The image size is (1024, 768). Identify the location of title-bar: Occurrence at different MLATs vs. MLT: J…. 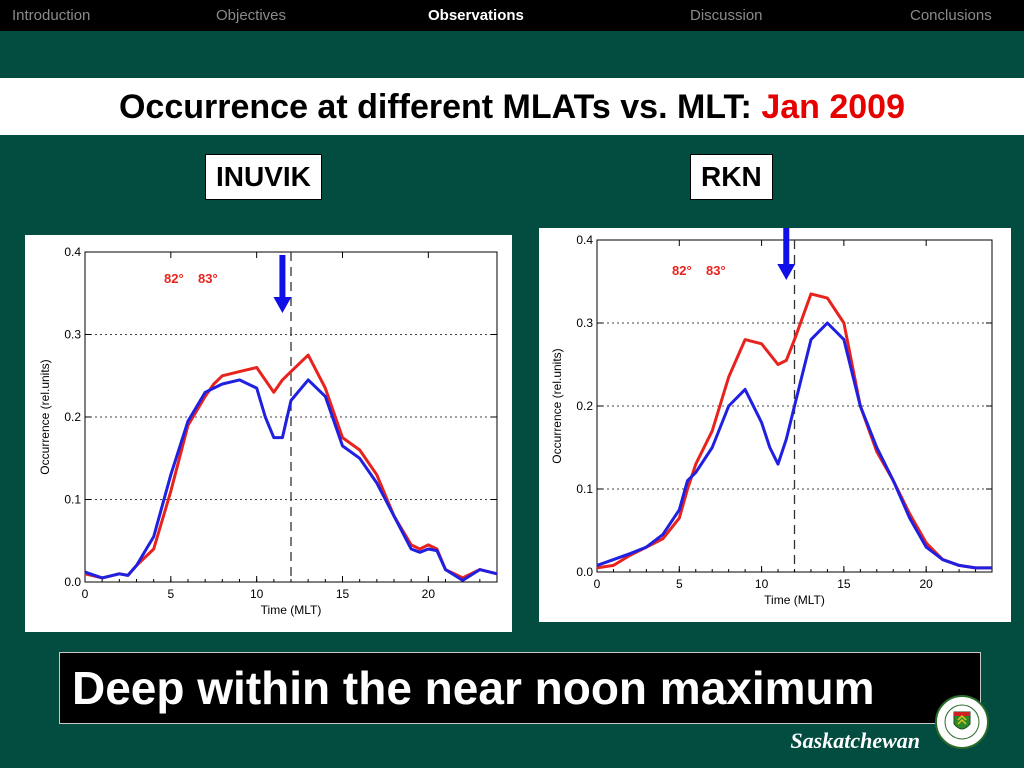
(512, 106).